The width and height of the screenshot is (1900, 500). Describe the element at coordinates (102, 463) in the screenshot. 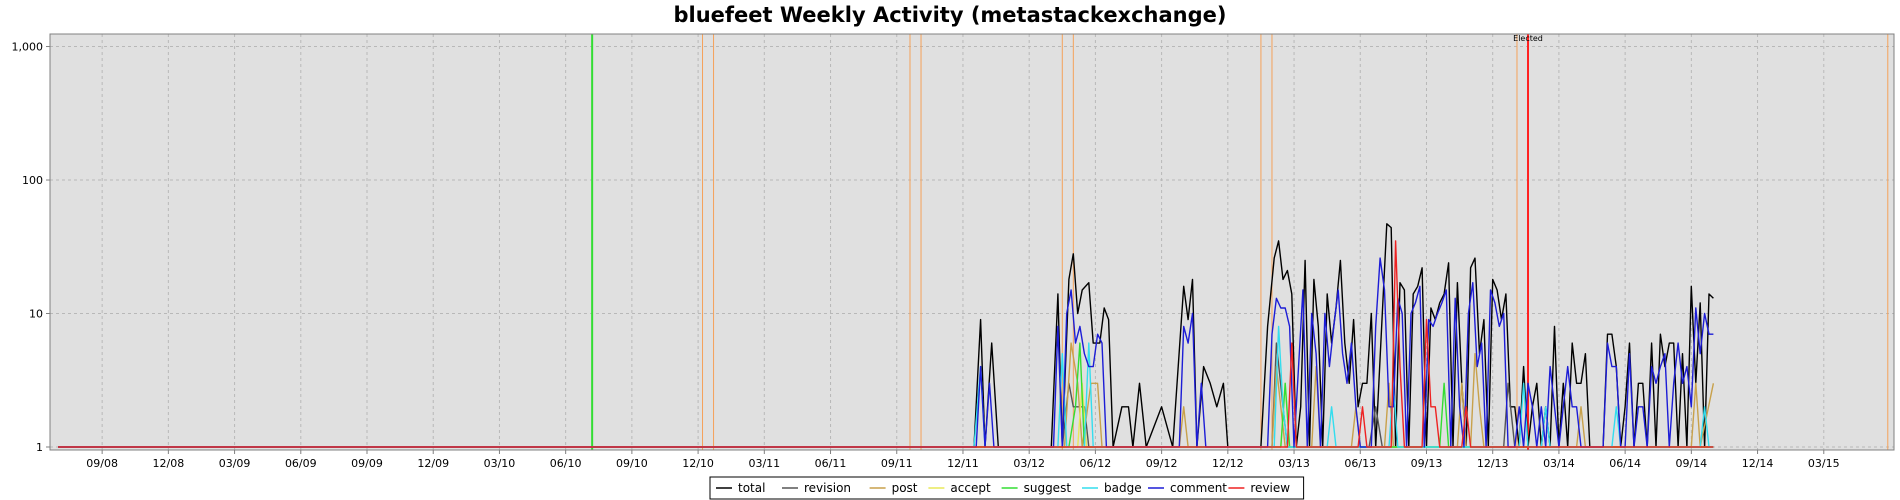

I see `x-tick-label: 09/08` at that location.